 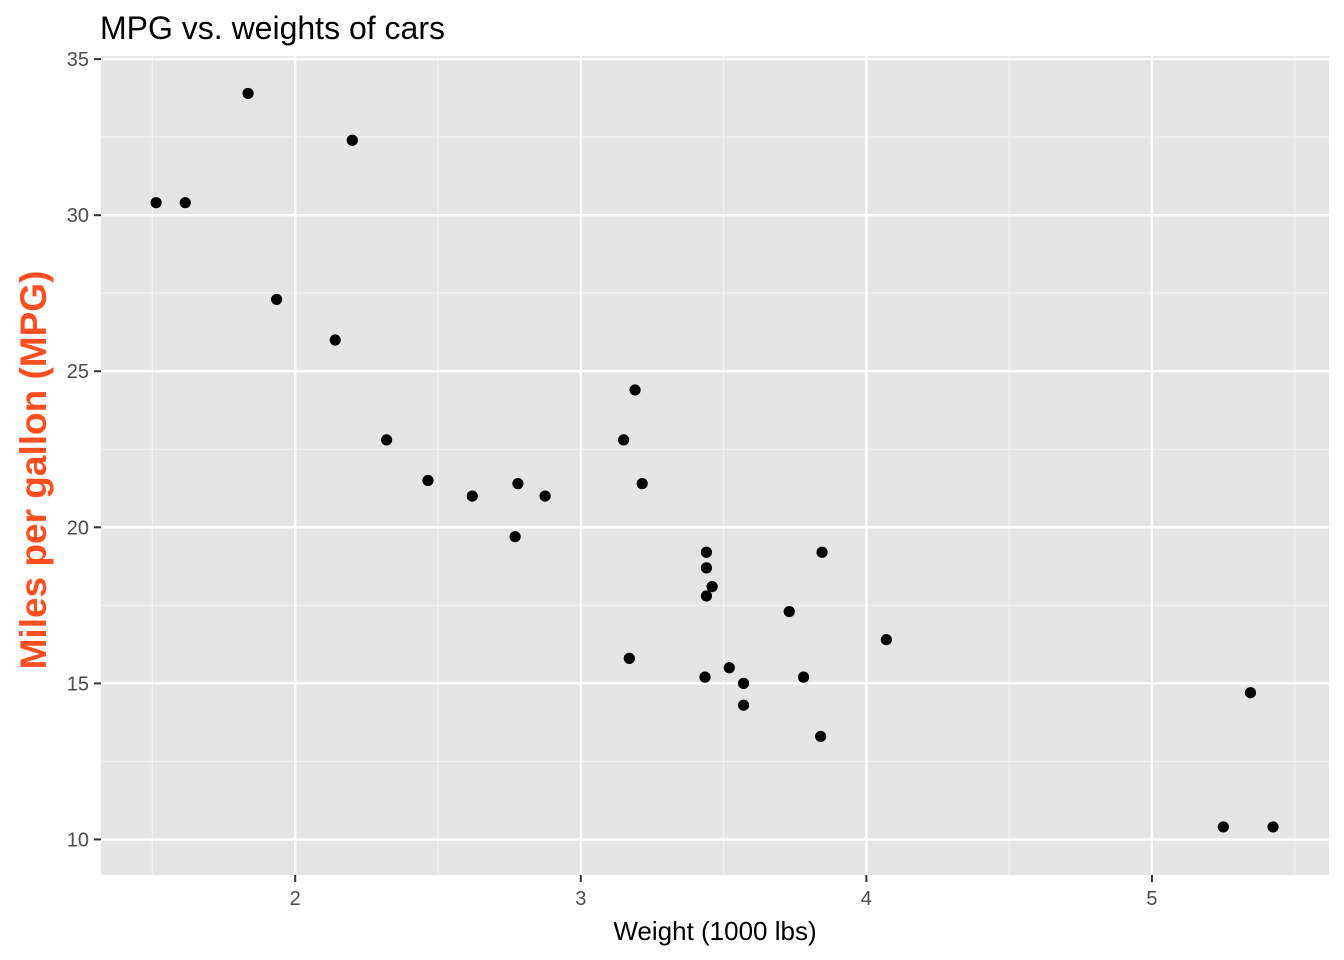 What do you see at coordinates (78, 840) in the screenshot?
I see `y-tick-label: 10` at bounding box center [78, 840].